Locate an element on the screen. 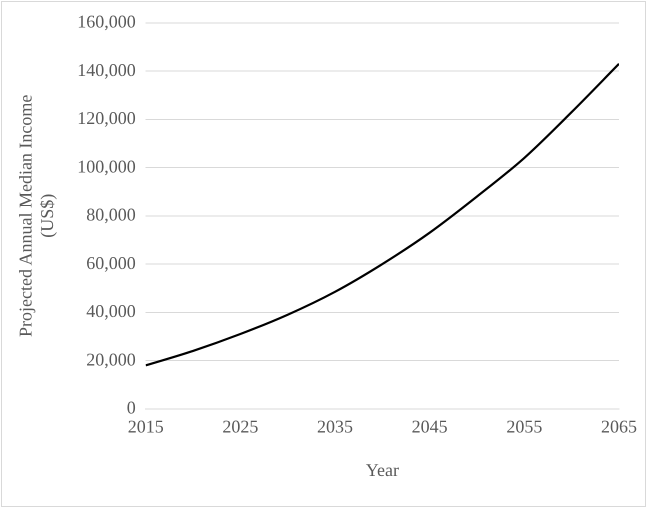 The width and height of the screenshot is (649, 510). x-tick-label: 2025 is located at coordinates (240, 426).